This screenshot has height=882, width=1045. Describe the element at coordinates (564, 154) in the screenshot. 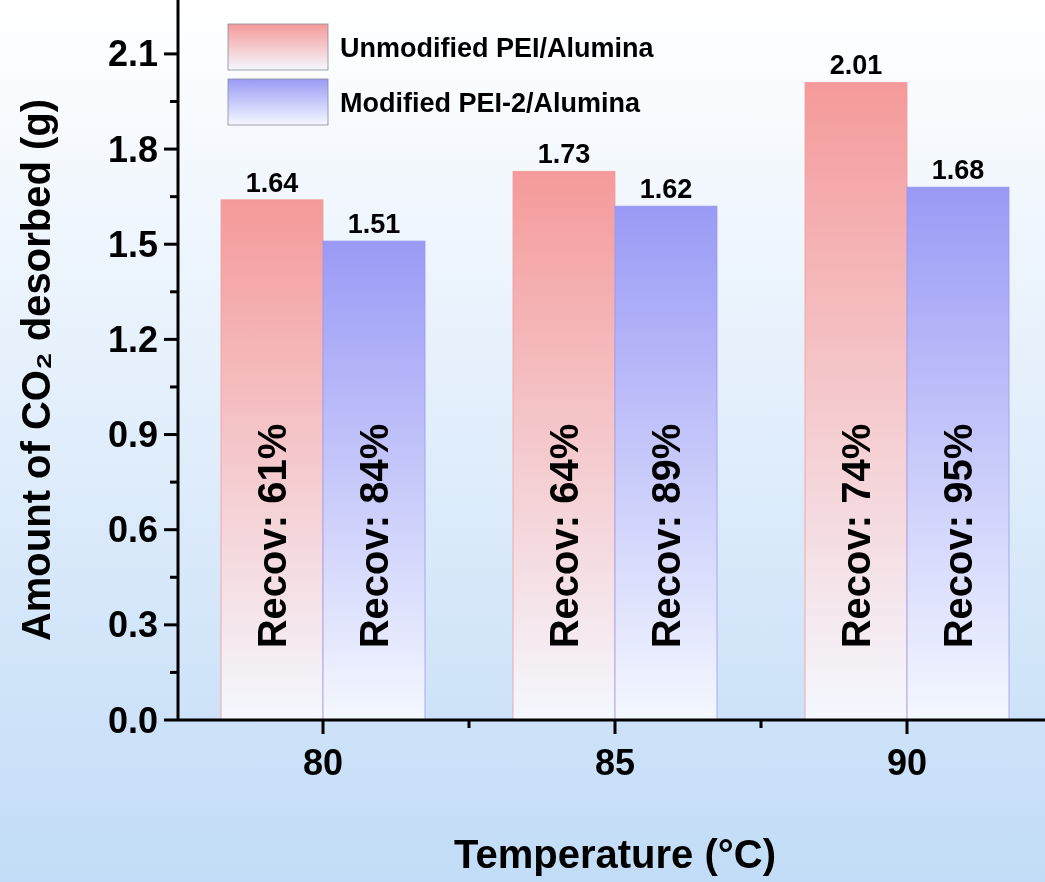

I see `data-label: 1.73` at that location.